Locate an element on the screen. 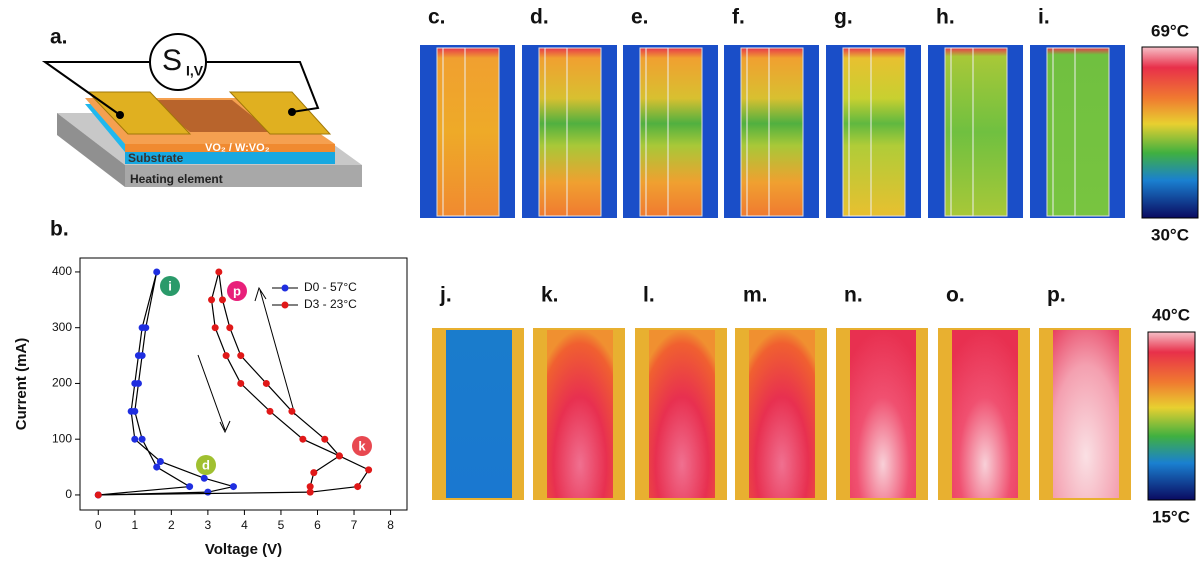 The image size is (1203, 566). x-tick-label: 5 is located at coordinates (281, 525).